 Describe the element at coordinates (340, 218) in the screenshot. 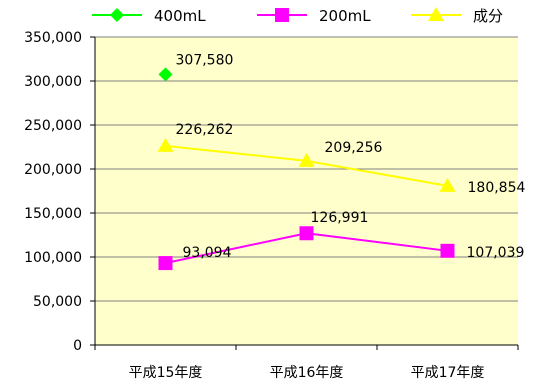

I see `data-label: 126,991` at that location.